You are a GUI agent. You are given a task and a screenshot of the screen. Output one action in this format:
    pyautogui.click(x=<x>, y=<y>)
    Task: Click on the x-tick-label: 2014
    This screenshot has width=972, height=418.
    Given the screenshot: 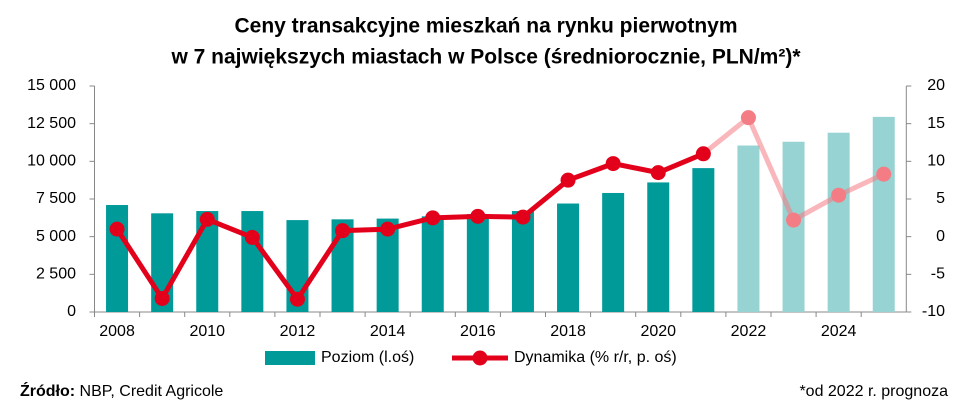 What is the action you would take?
    pyautogui.click(x=388, y=331)
    